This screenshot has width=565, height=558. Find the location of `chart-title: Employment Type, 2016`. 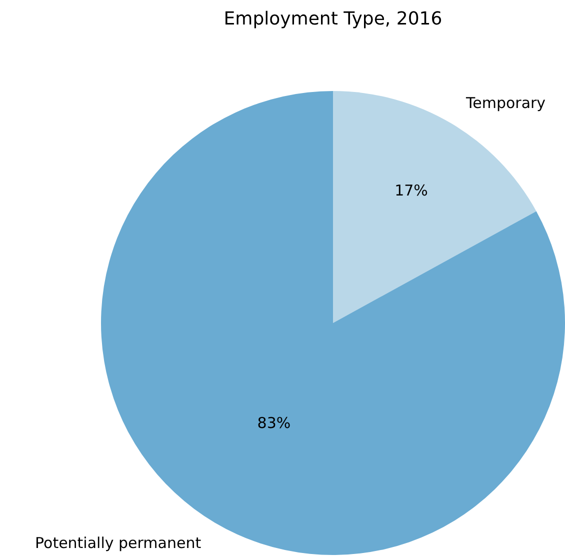

chart-title: Employment Type, 2016 is located at coordinates (333, 19).